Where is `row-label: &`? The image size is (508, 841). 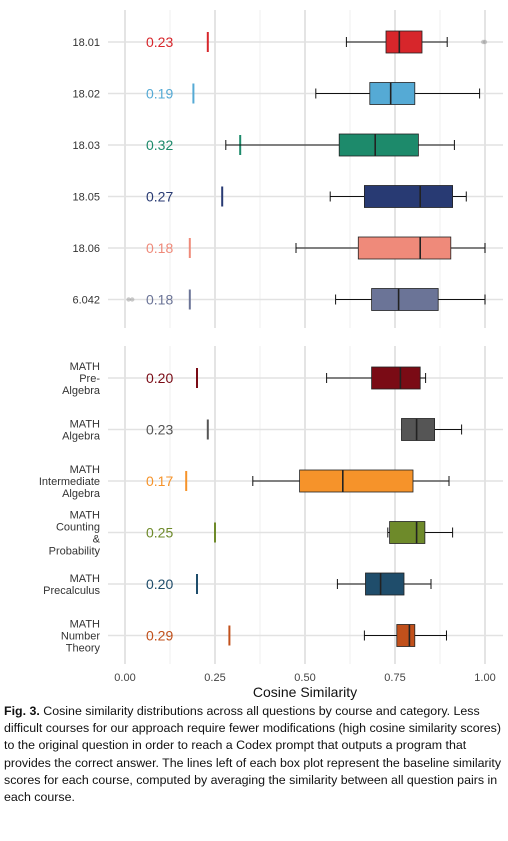 row-label: & is located at coordinates (97, 540).